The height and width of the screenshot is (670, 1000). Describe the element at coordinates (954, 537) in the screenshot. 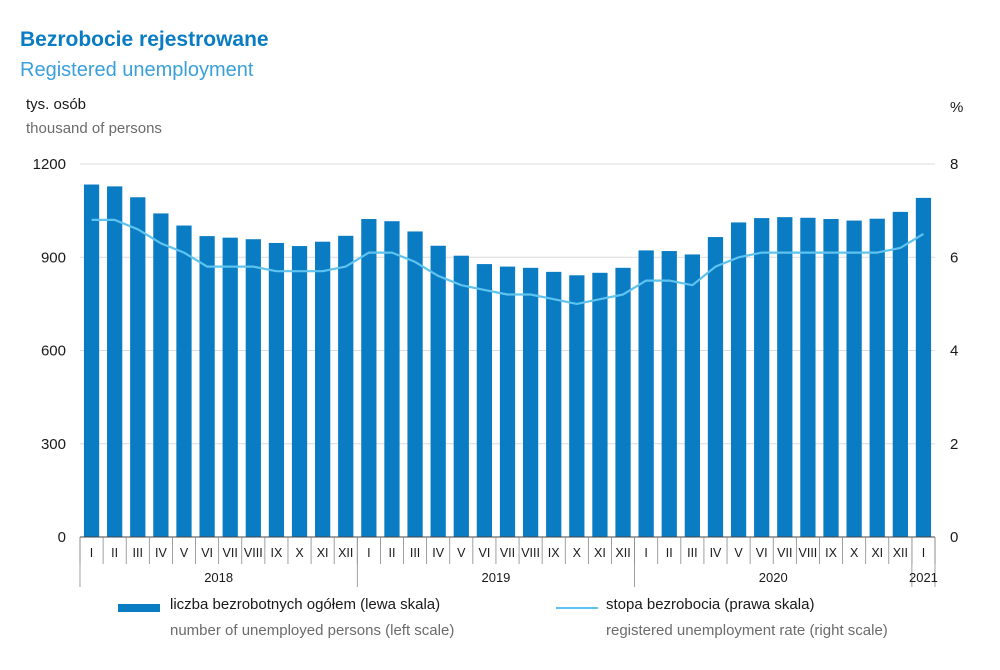

I see `right-tick-label: 0` at that location.